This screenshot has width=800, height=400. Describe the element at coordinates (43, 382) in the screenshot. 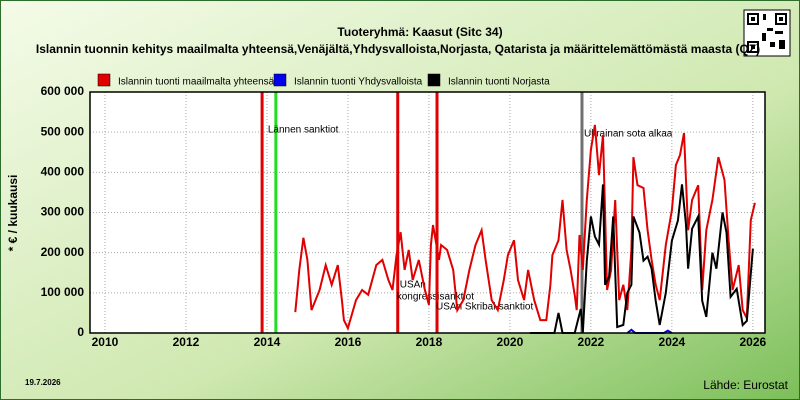

I see `date: 19.7.2026` at that location.